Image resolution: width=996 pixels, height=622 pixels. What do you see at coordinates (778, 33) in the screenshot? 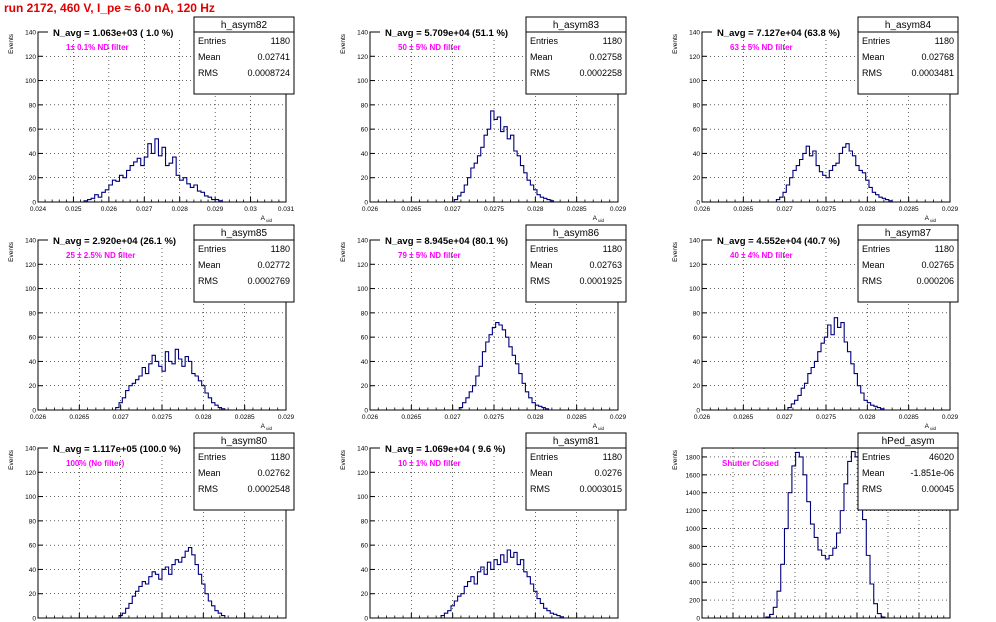
I see `histogram-title: N_avg = 7.127e+04 (63.8 %)` at bounding box center [778, 33].